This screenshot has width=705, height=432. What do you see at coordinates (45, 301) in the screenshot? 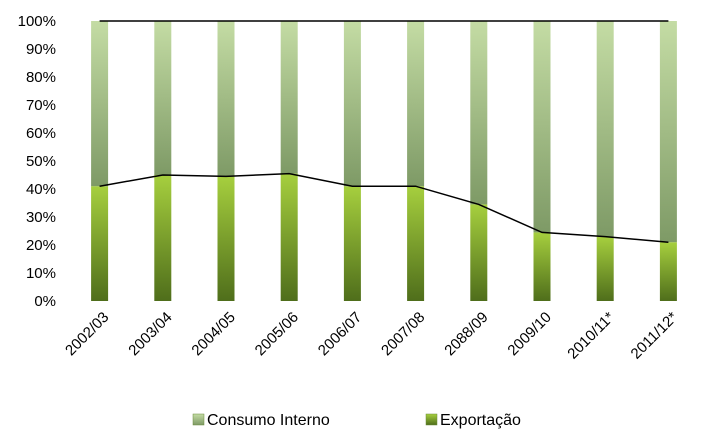
I see `y-tick-label: 0%` at bounding box center [45, 301].